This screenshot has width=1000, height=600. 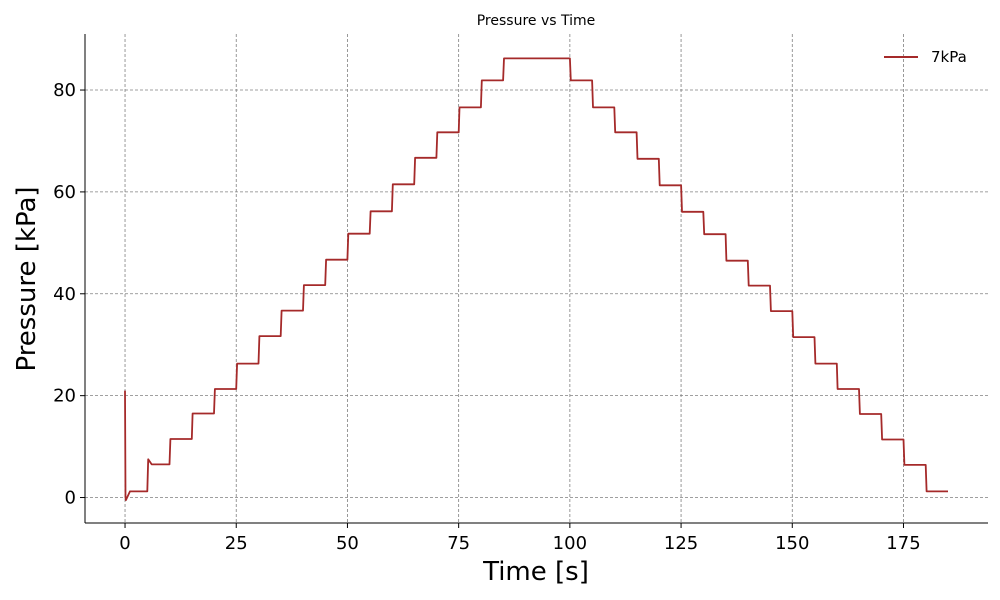 What do you see at coordinates (64, 192) in the screenshot?
I see `y-tick-label: 60` at bounding box center [64, 192].